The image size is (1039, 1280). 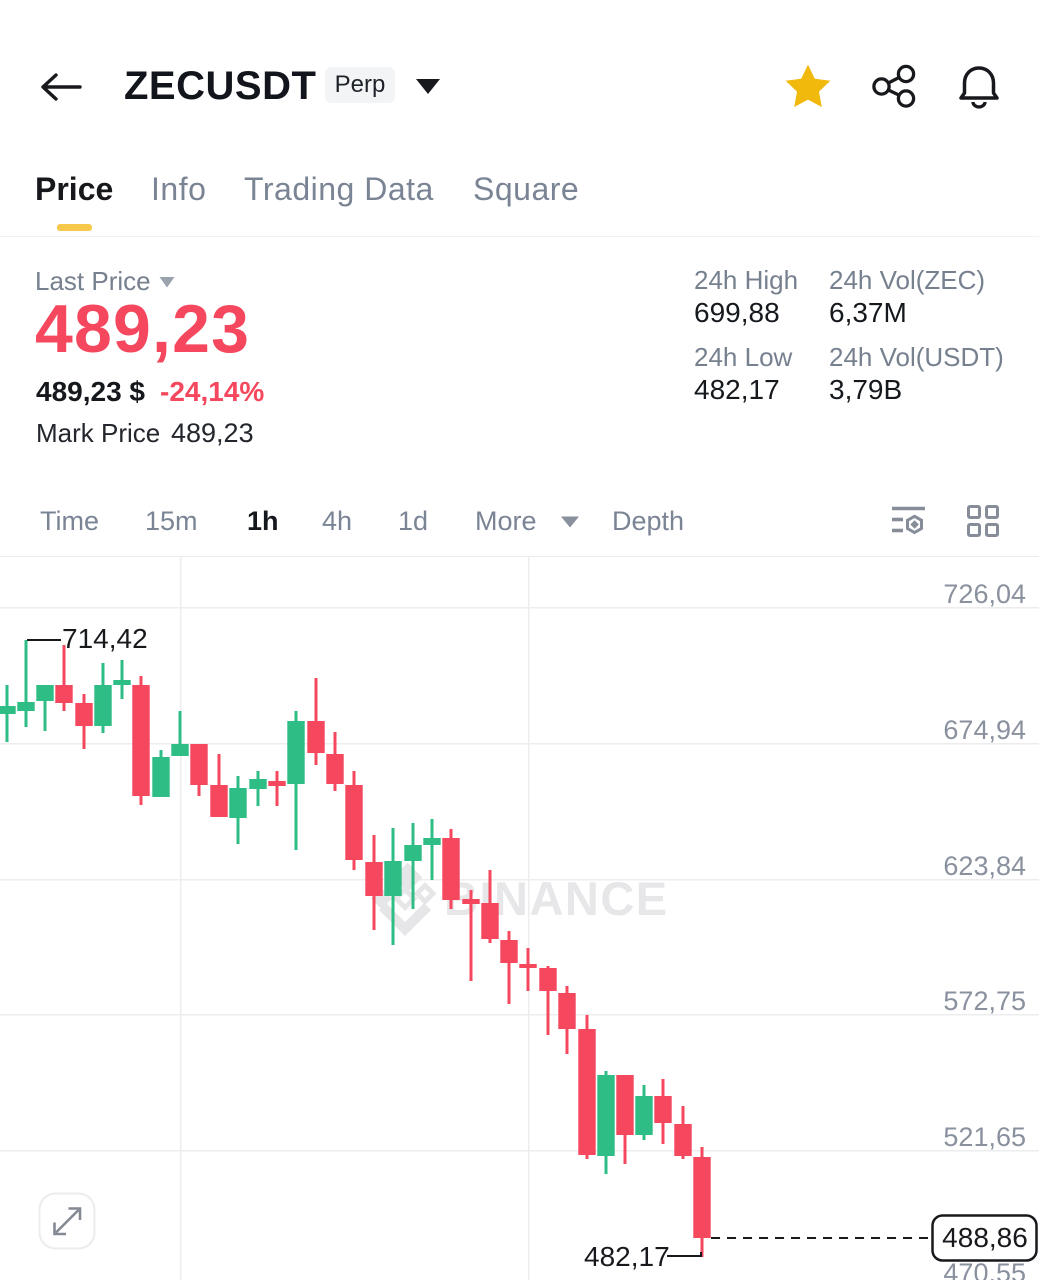 I want to click on svg-text: BINANCE, so click(x=556, y=898).